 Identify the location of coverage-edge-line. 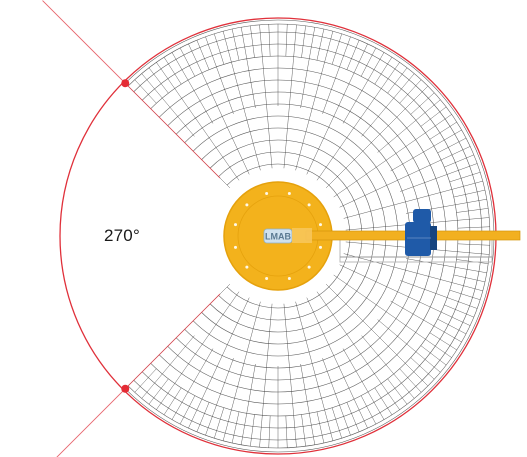
(131, 89).